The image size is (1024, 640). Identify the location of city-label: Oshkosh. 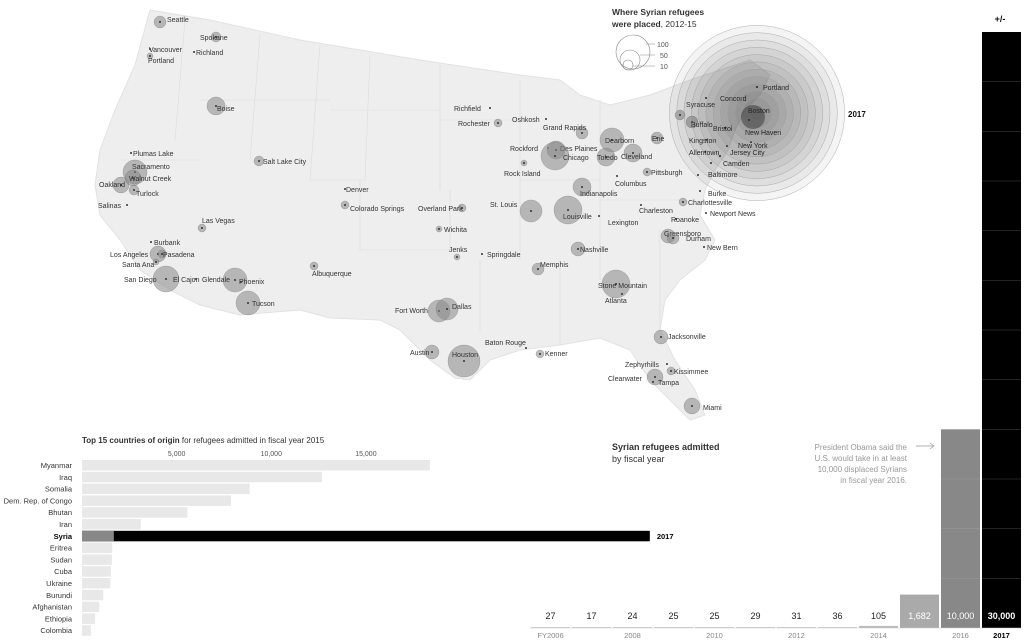
(526, 120).